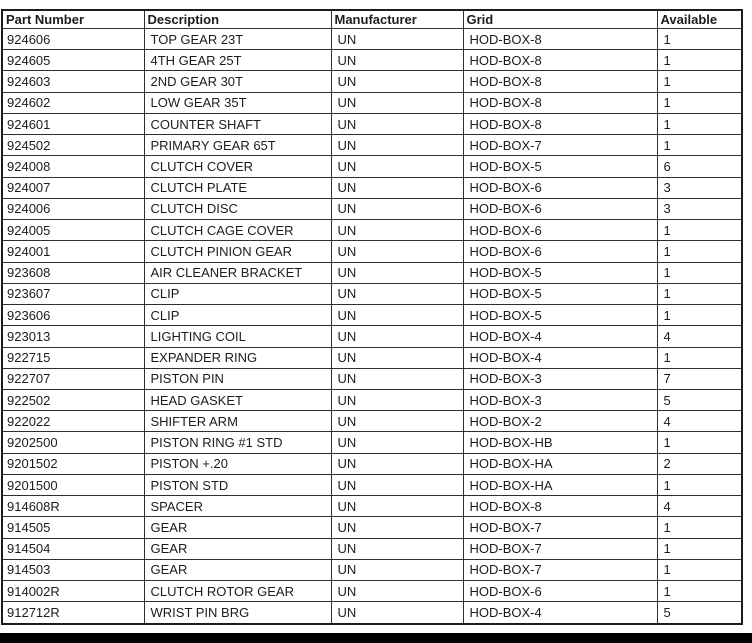 Image resolution: width=752 pixels, height=643 pixels. I want to click on cell-grid: HOD-BOX-3, so click(560, 378).